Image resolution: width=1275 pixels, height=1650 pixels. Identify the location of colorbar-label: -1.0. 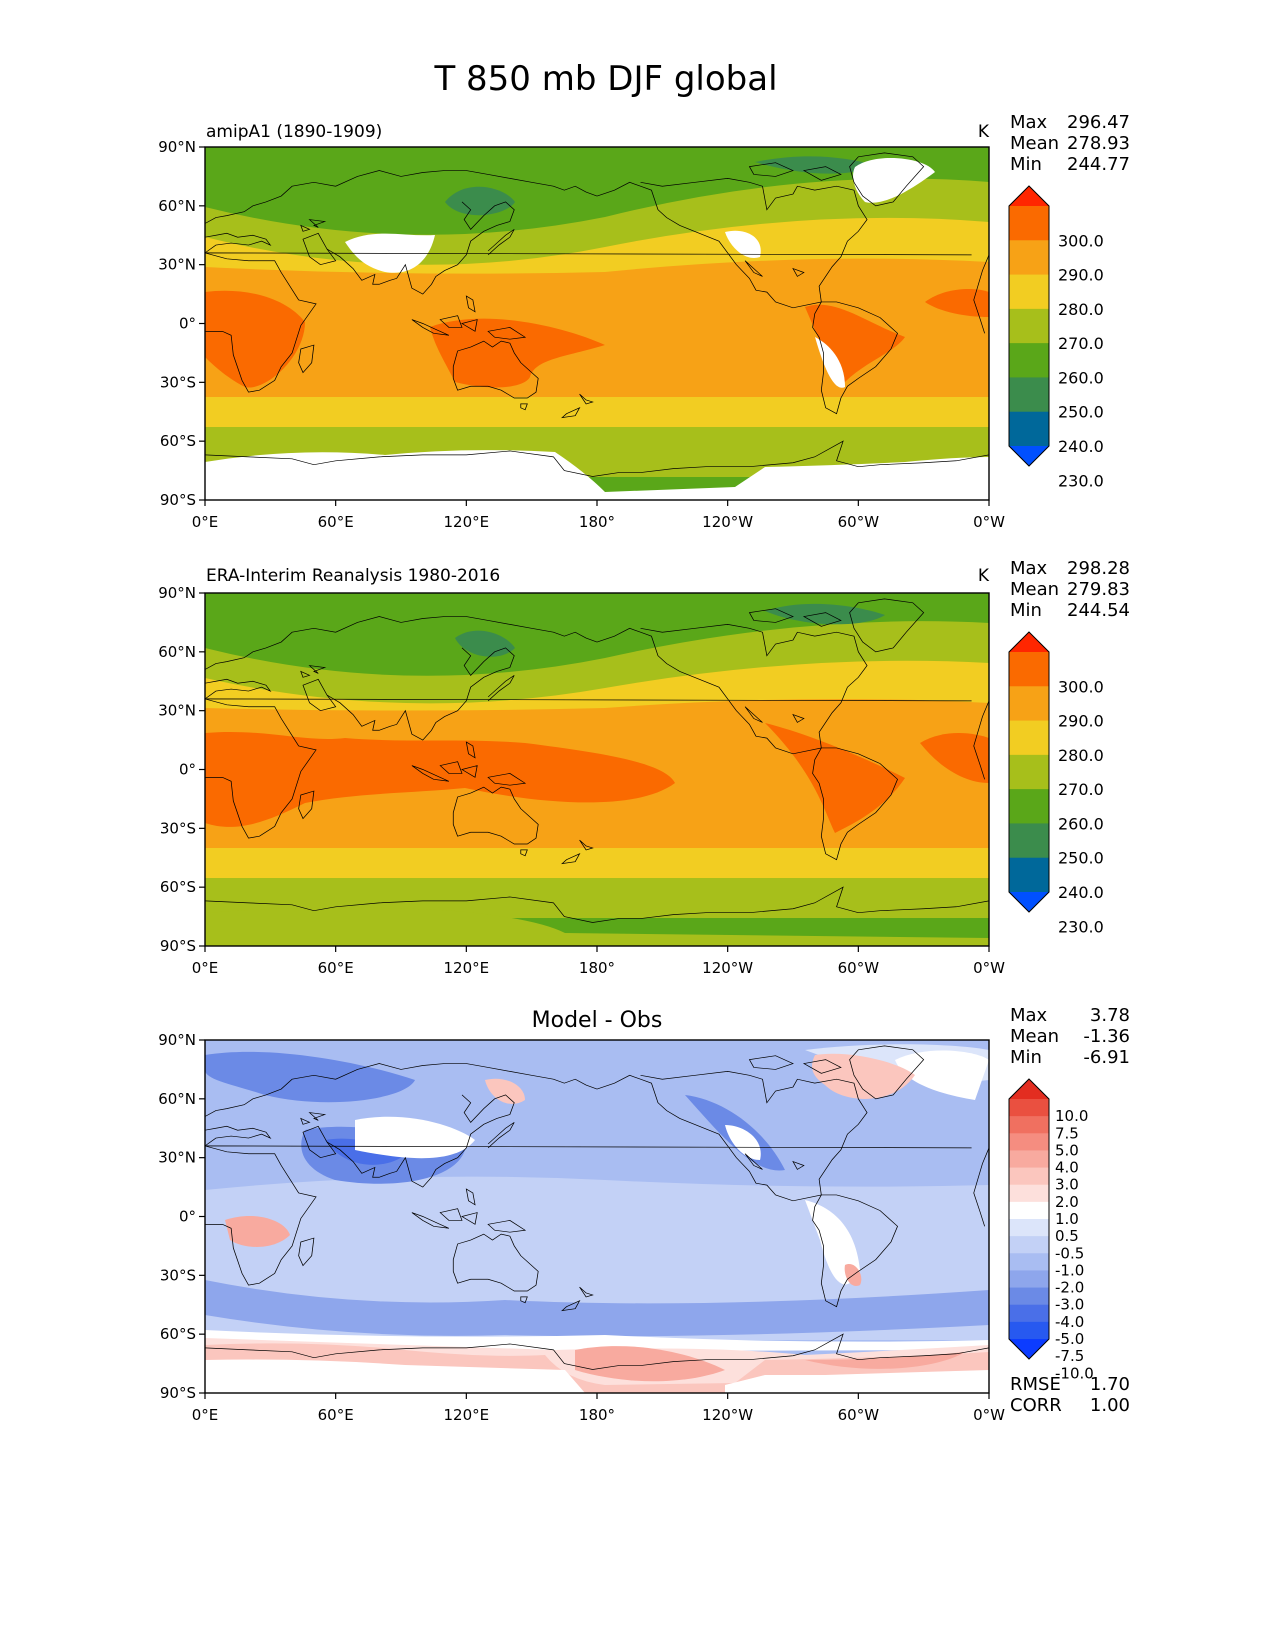
(1069, 1270).